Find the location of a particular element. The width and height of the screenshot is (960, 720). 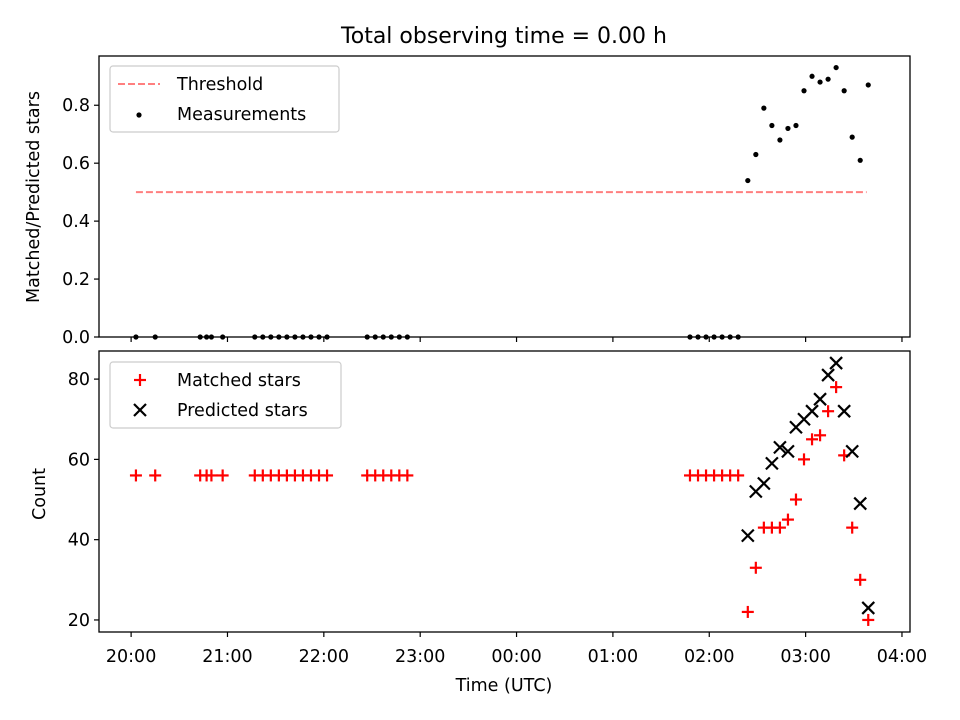

x-tick-label: 22:00 is located at coordinates (324, 657).